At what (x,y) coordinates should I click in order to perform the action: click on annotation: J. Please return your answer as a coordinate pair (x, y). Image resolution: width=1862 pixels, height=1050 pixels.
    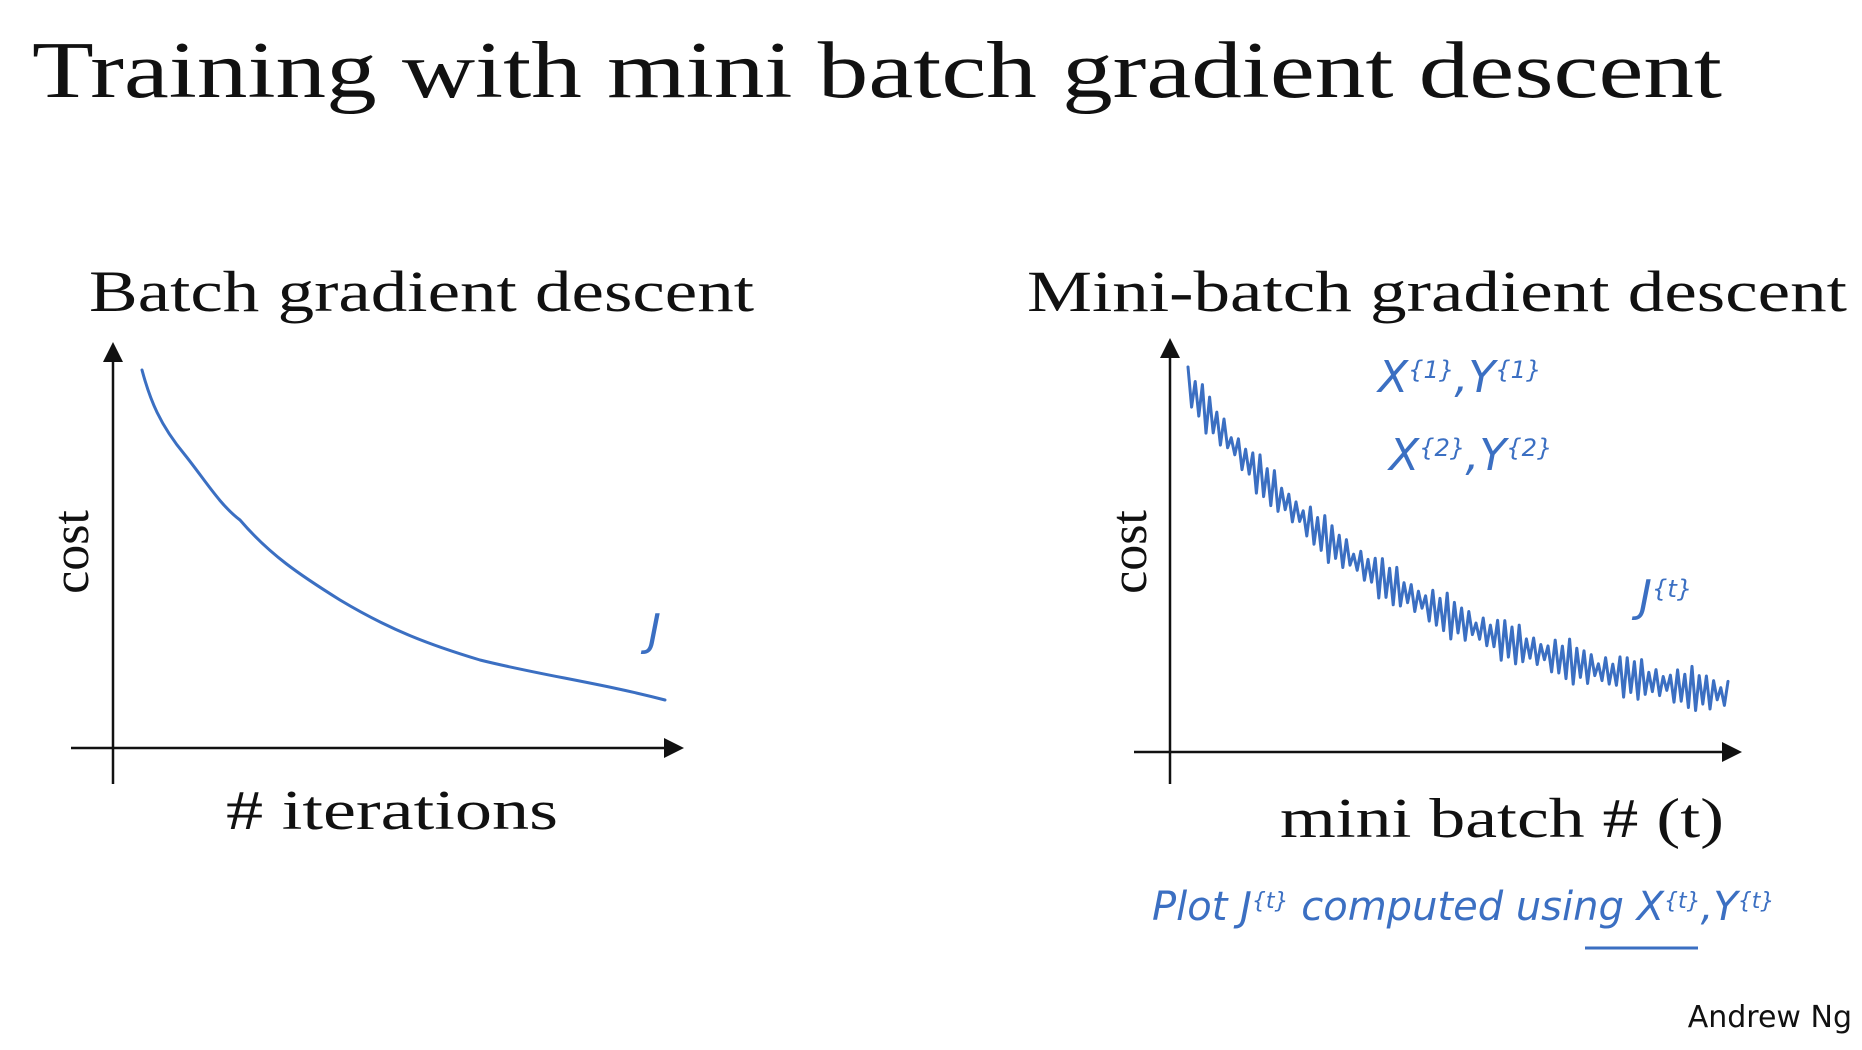
    Looking at the image, I should click on (650, 630).